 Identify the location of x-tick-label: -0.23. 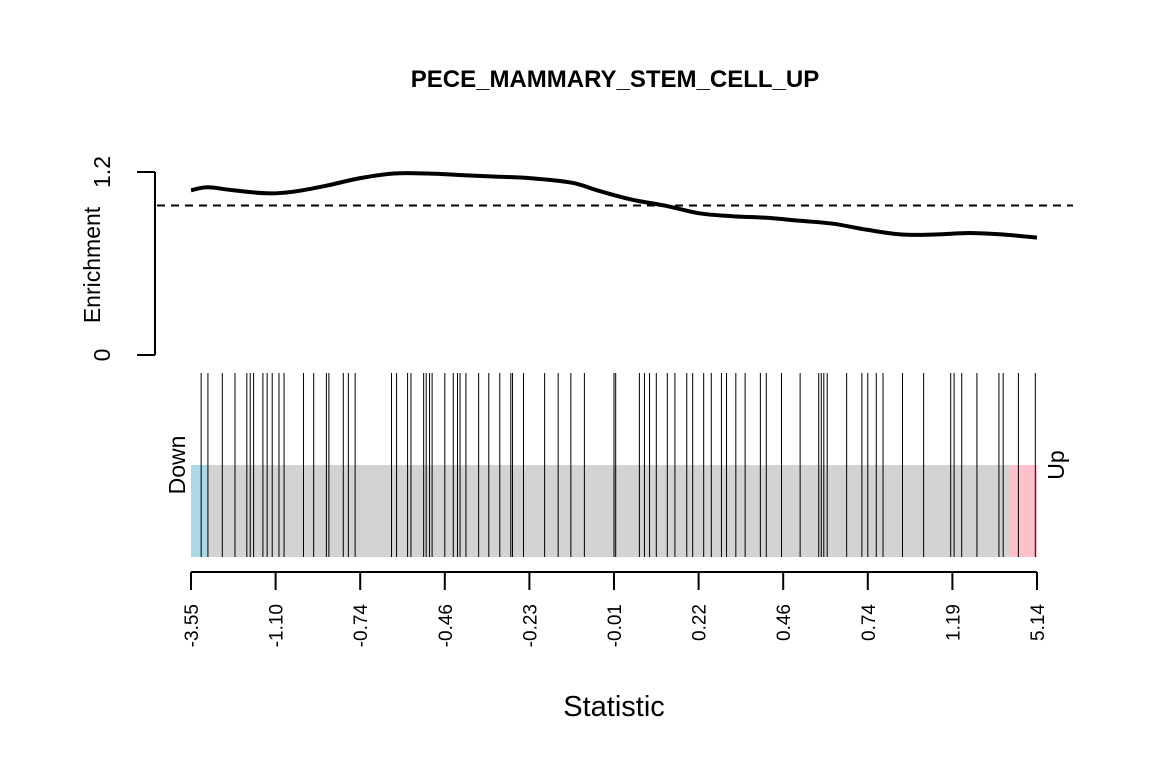
(530, 625).